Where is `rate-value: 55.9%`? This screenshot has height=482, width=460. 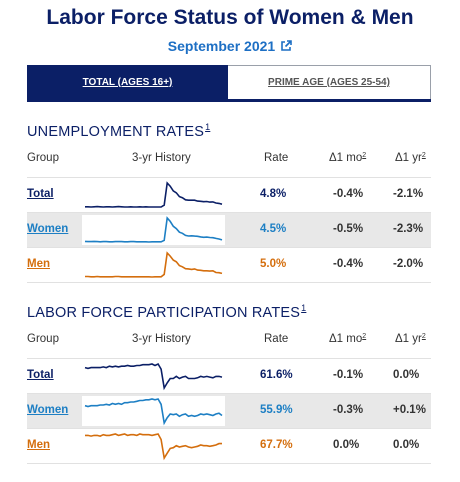 rate-value: 55.9% is located at coordinates (276, 410).